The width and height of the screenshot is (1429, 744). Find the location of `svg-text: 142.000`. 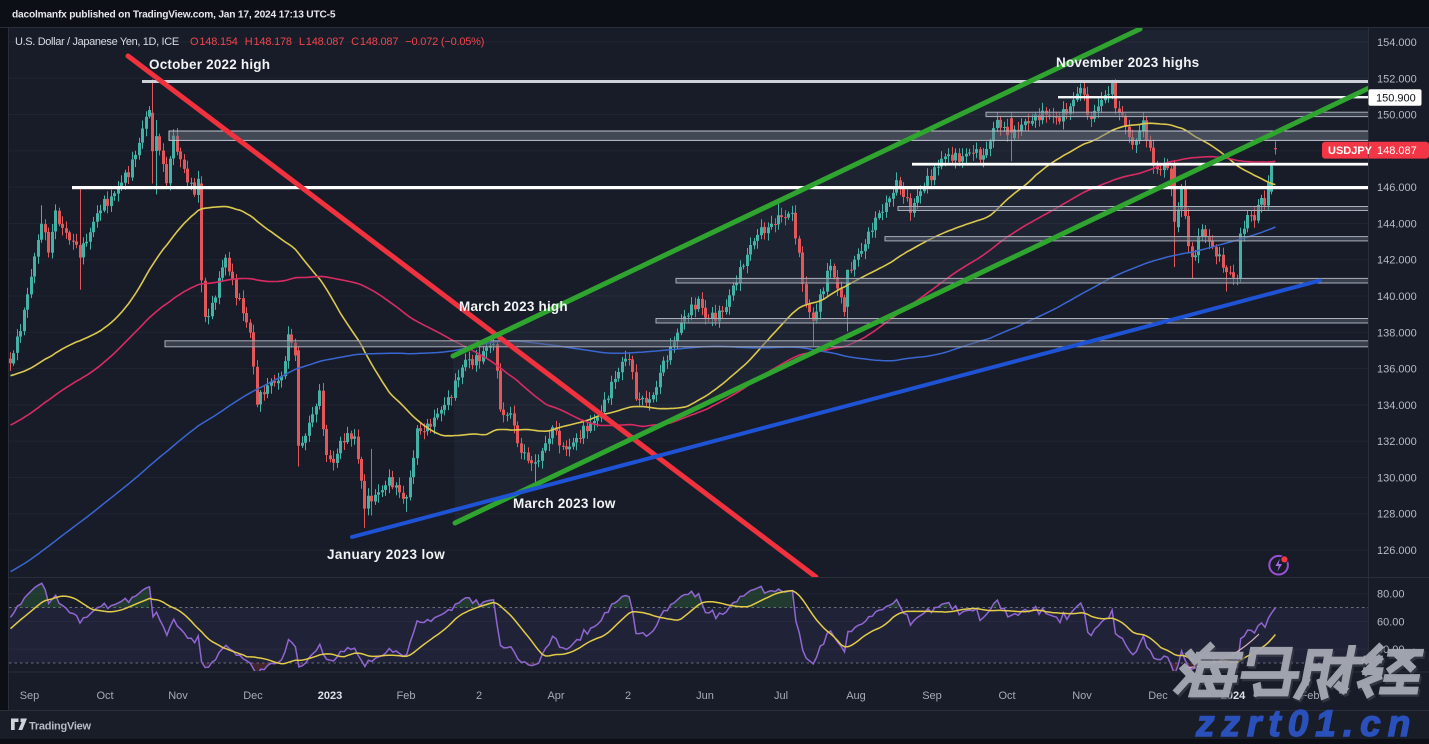

svg-text: 142.000 is located at coordinates (1397, 261).